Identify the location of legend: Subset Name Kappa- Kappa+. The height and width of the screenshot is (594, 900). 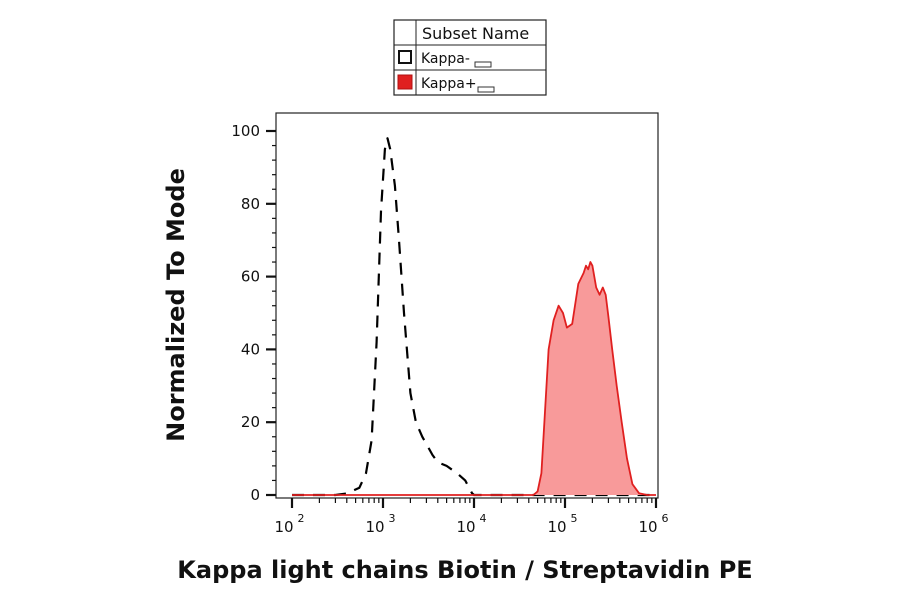
(470, 57).